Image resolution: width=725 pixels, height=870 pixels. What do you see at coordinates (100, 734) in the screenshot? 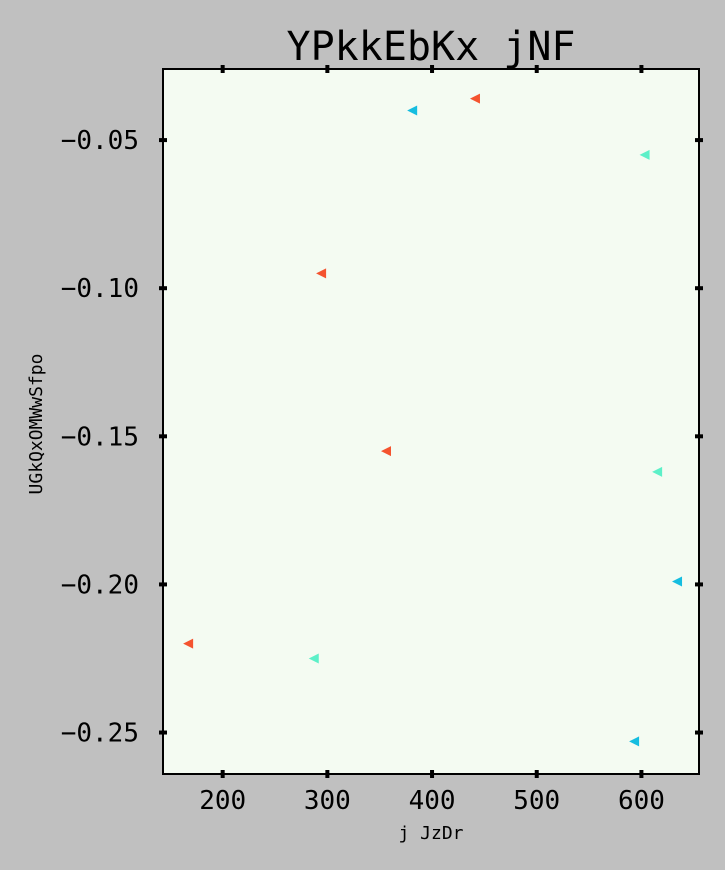
I see `y-tick-label: −0.25` at bounding box center [100, 734].